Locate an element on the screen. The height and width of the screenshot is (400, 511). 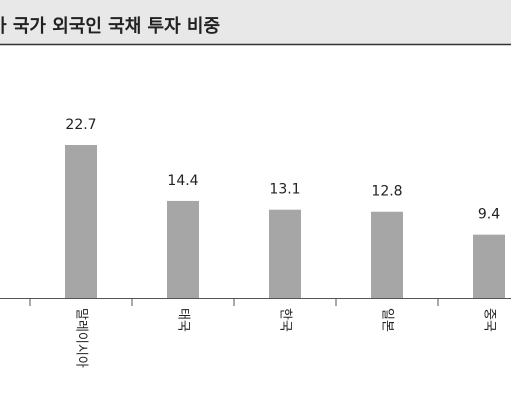
value-label: 22.7 is located at coordinates (80, 125).